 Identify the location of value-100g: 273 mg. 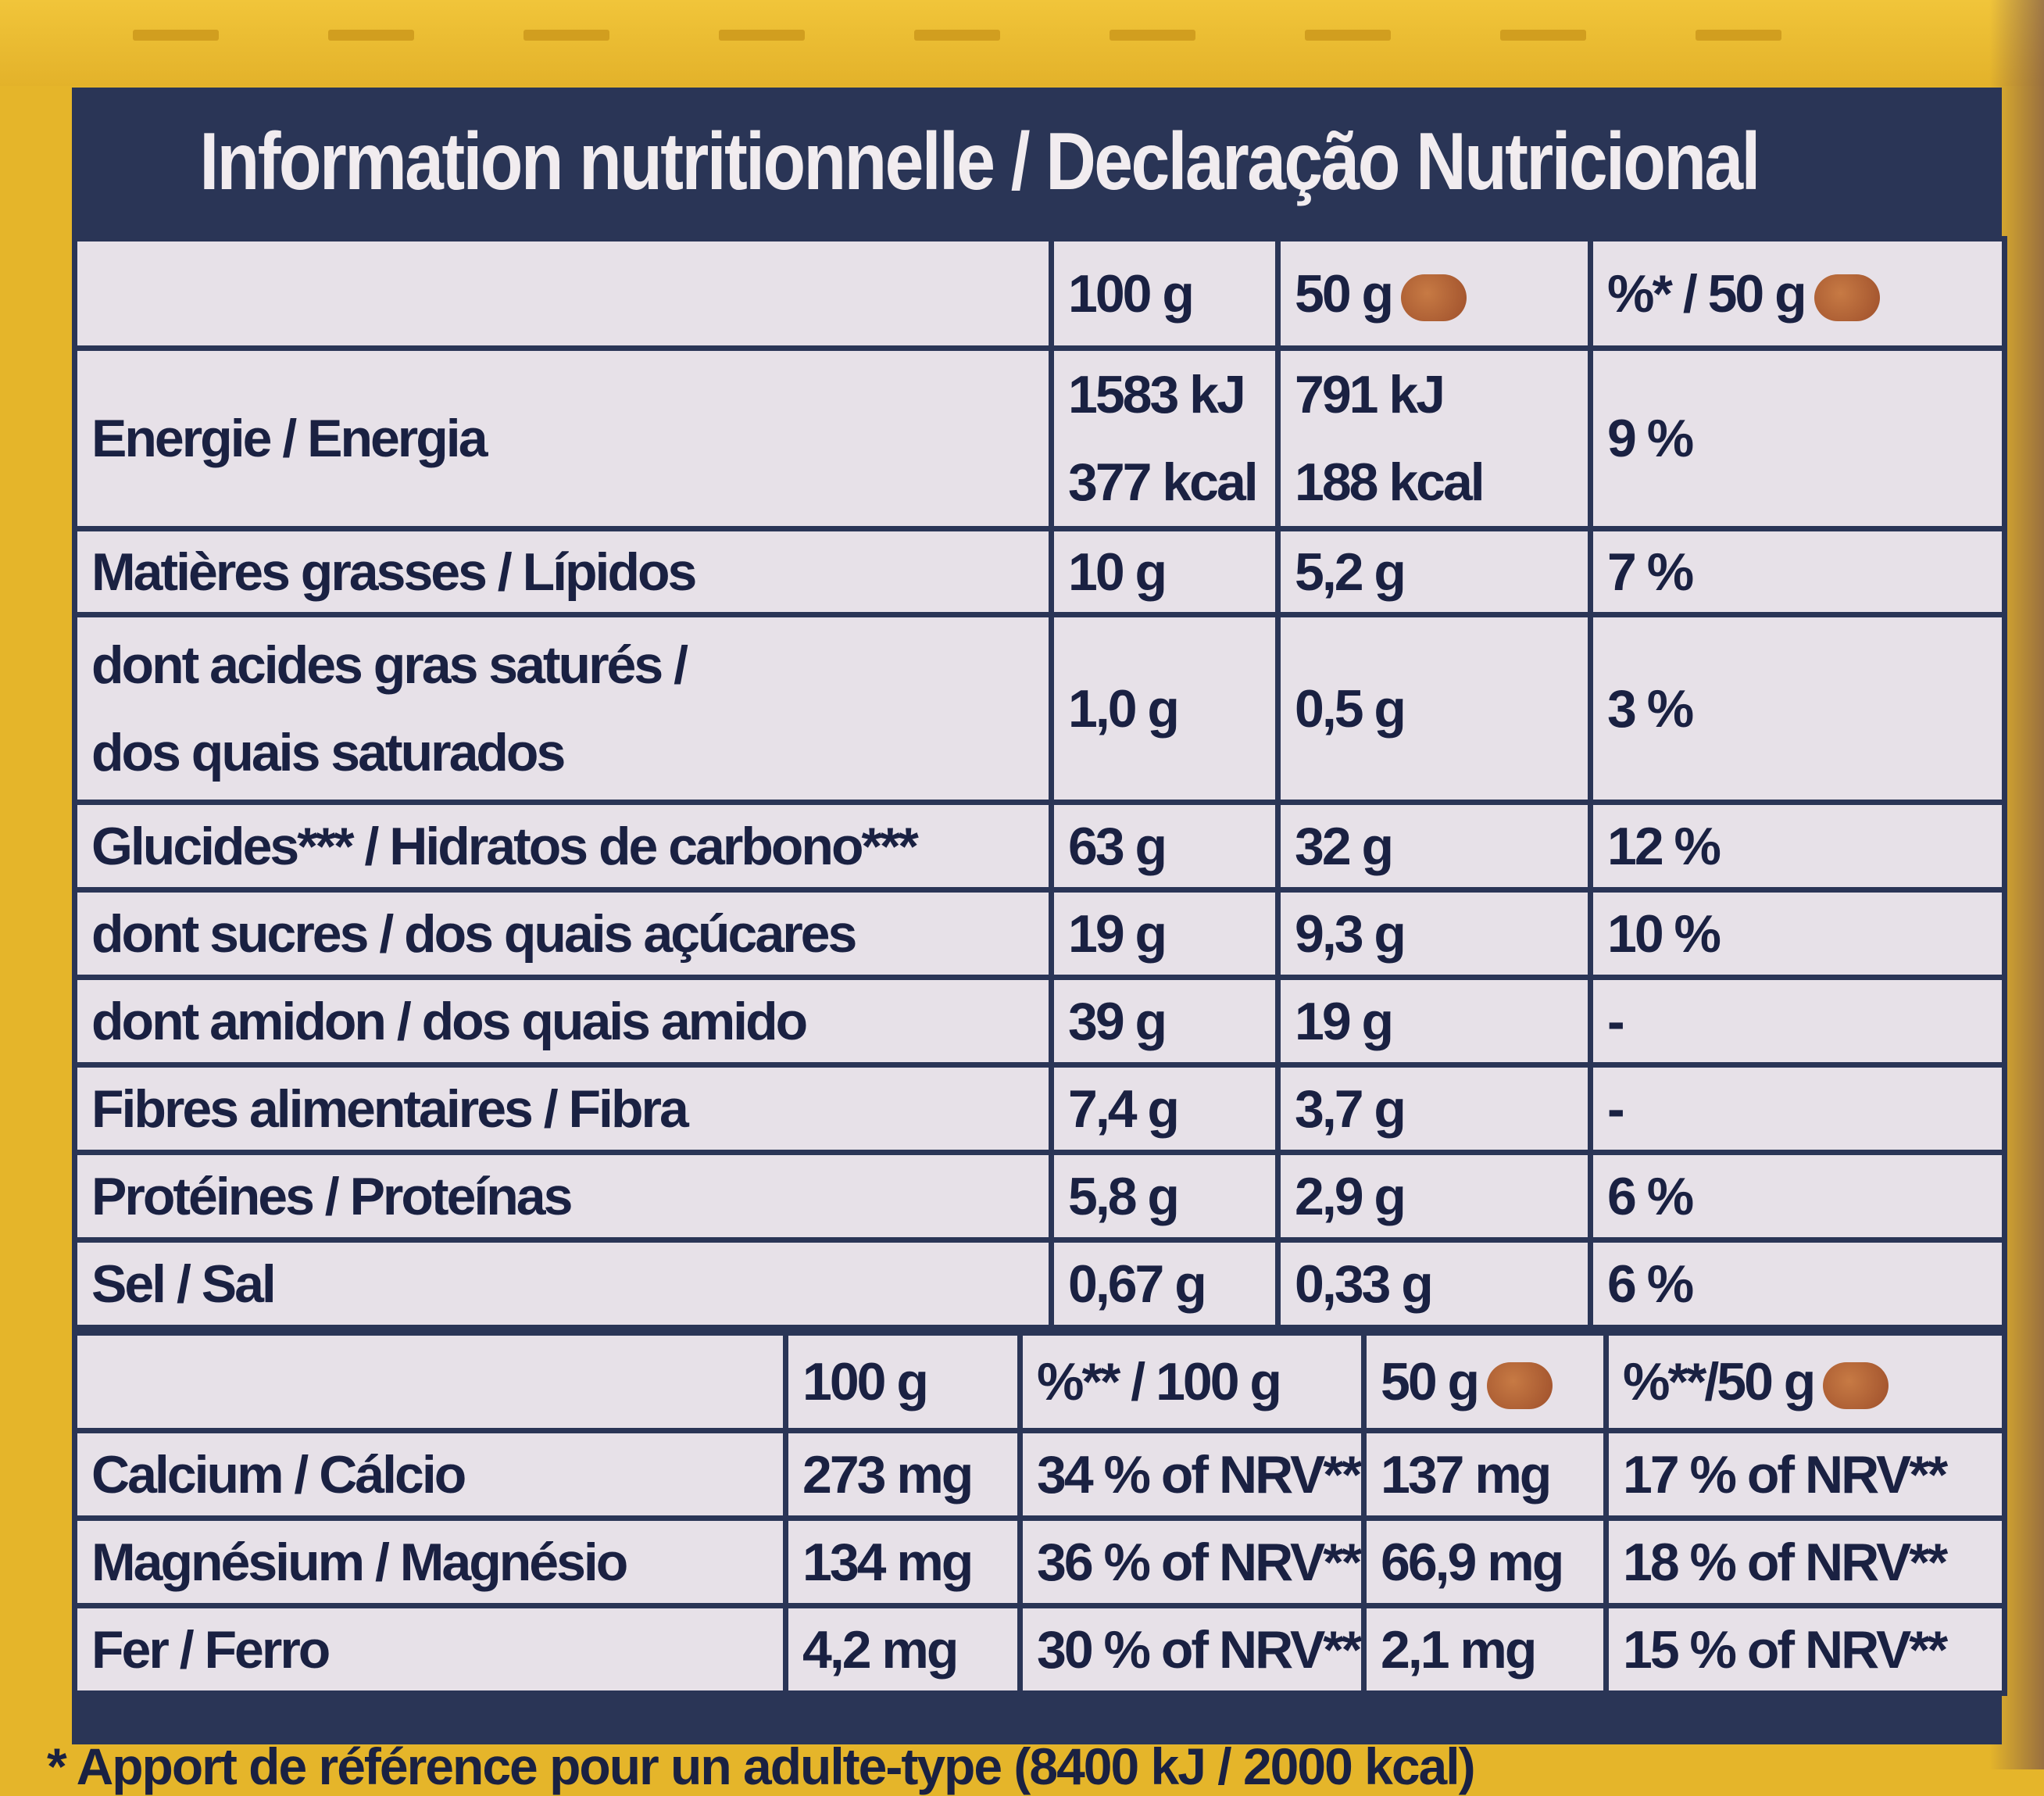
(903, 1474).